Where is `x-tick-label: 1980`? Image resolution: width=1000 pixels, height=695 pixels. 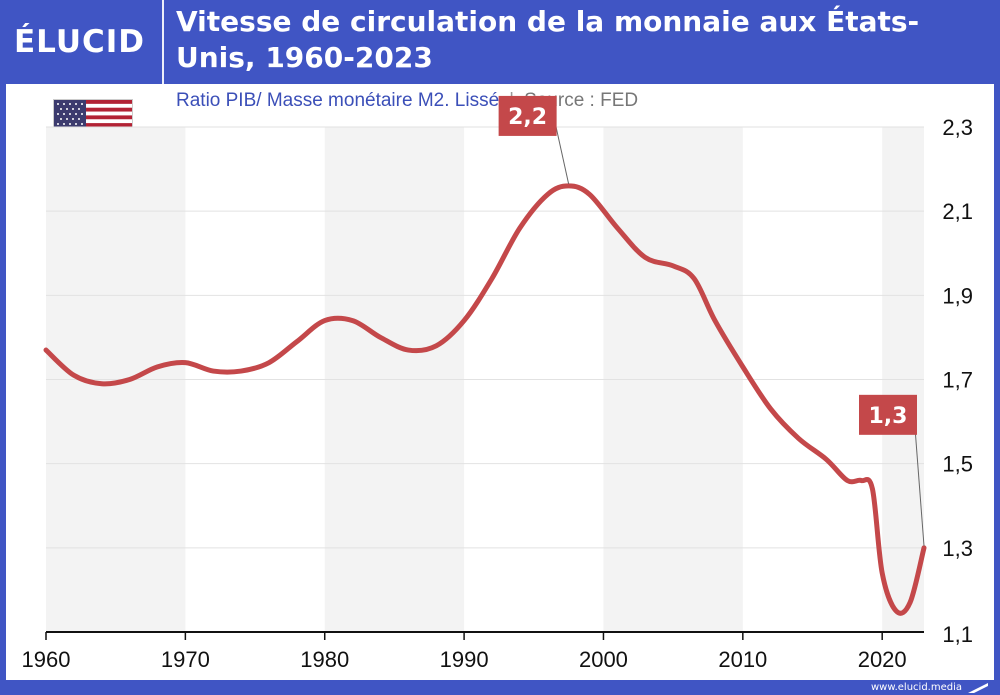
x-tick-label: 1980 is located at coordinates (324, 659).